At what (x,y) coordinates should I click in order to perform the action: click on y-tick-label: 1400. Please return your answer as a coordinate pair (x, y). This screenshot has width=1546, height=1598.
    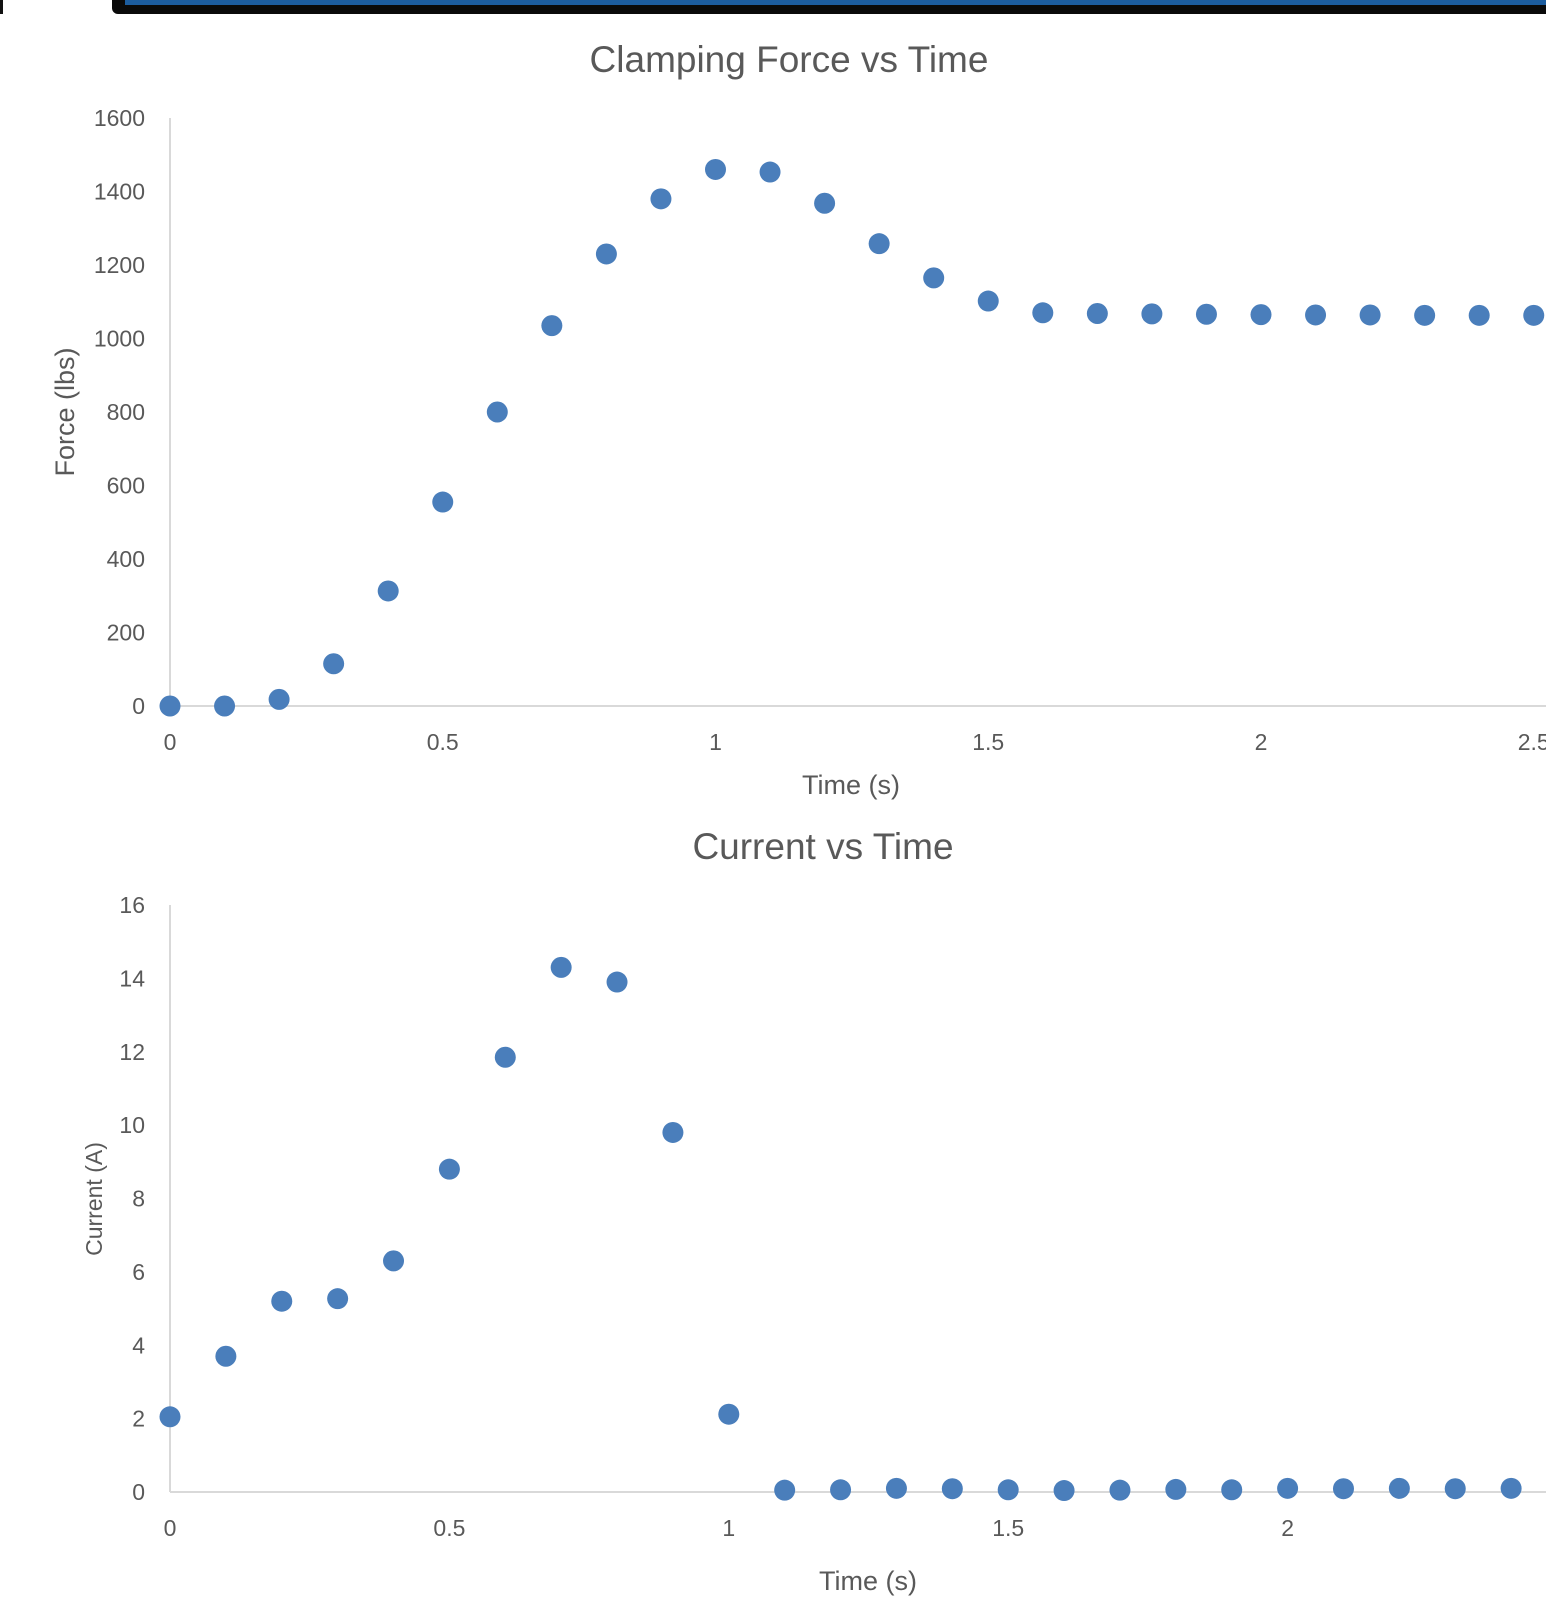
    Looking at the image, I should click on (119, 192).